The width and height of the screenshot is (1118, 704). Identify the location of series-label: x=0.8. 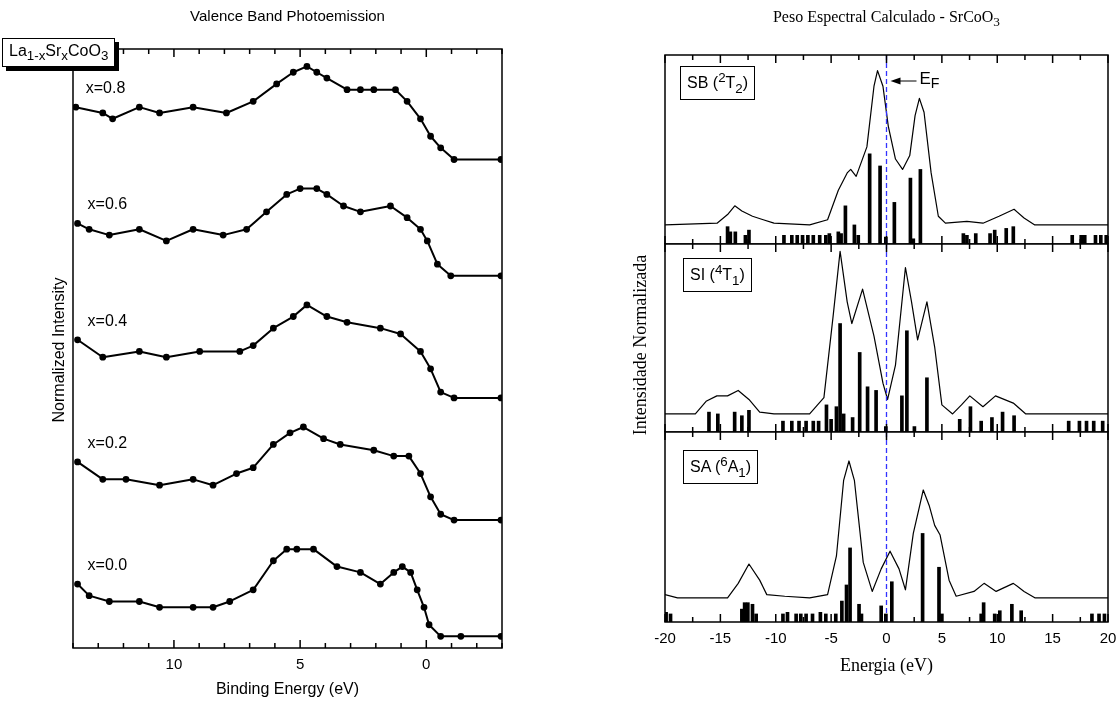
(105, 88).